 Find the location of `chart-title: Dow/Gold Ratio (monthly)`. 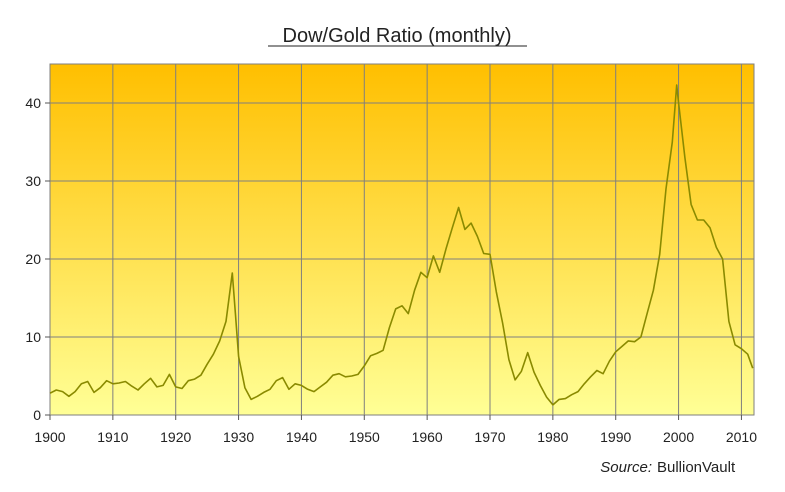

chart-title: Dow/Gold Ratio (monthly) is located at coordinates (397, 36).